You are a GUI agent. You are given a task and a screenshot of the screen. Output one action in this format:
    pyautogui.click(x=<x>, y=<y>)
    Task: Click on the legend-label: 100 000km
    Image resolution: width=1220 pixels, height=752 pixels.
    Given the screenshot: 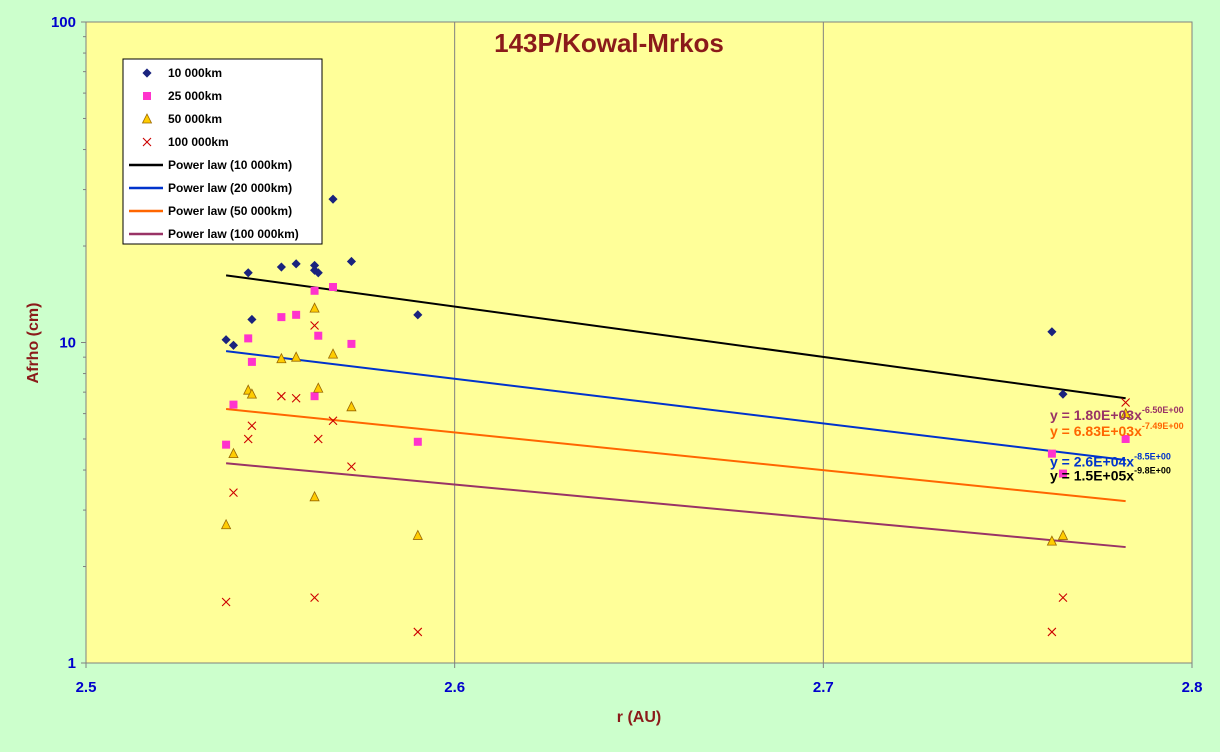 What is the action you would take?
    pyautogui.click(x=198, y=142)
    